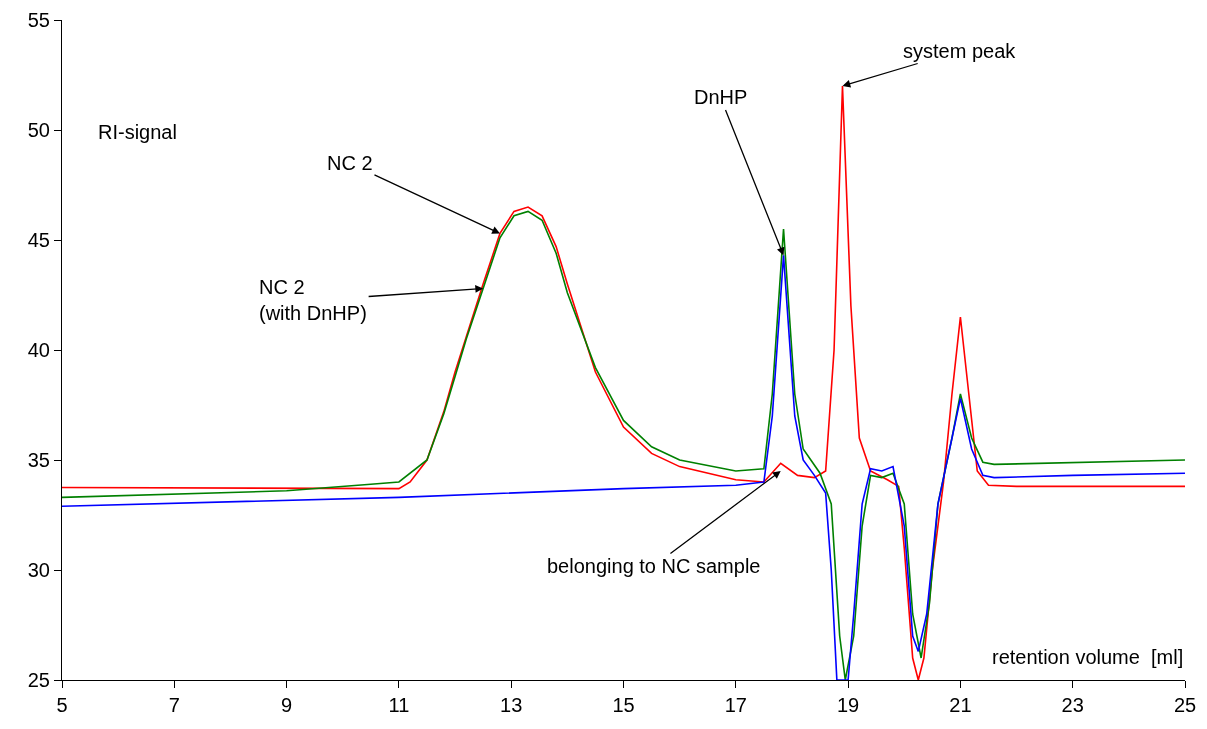  Describe the element at coordinates (623, 705) in the screenshot. I see `x-tick-label: 15` at that location.